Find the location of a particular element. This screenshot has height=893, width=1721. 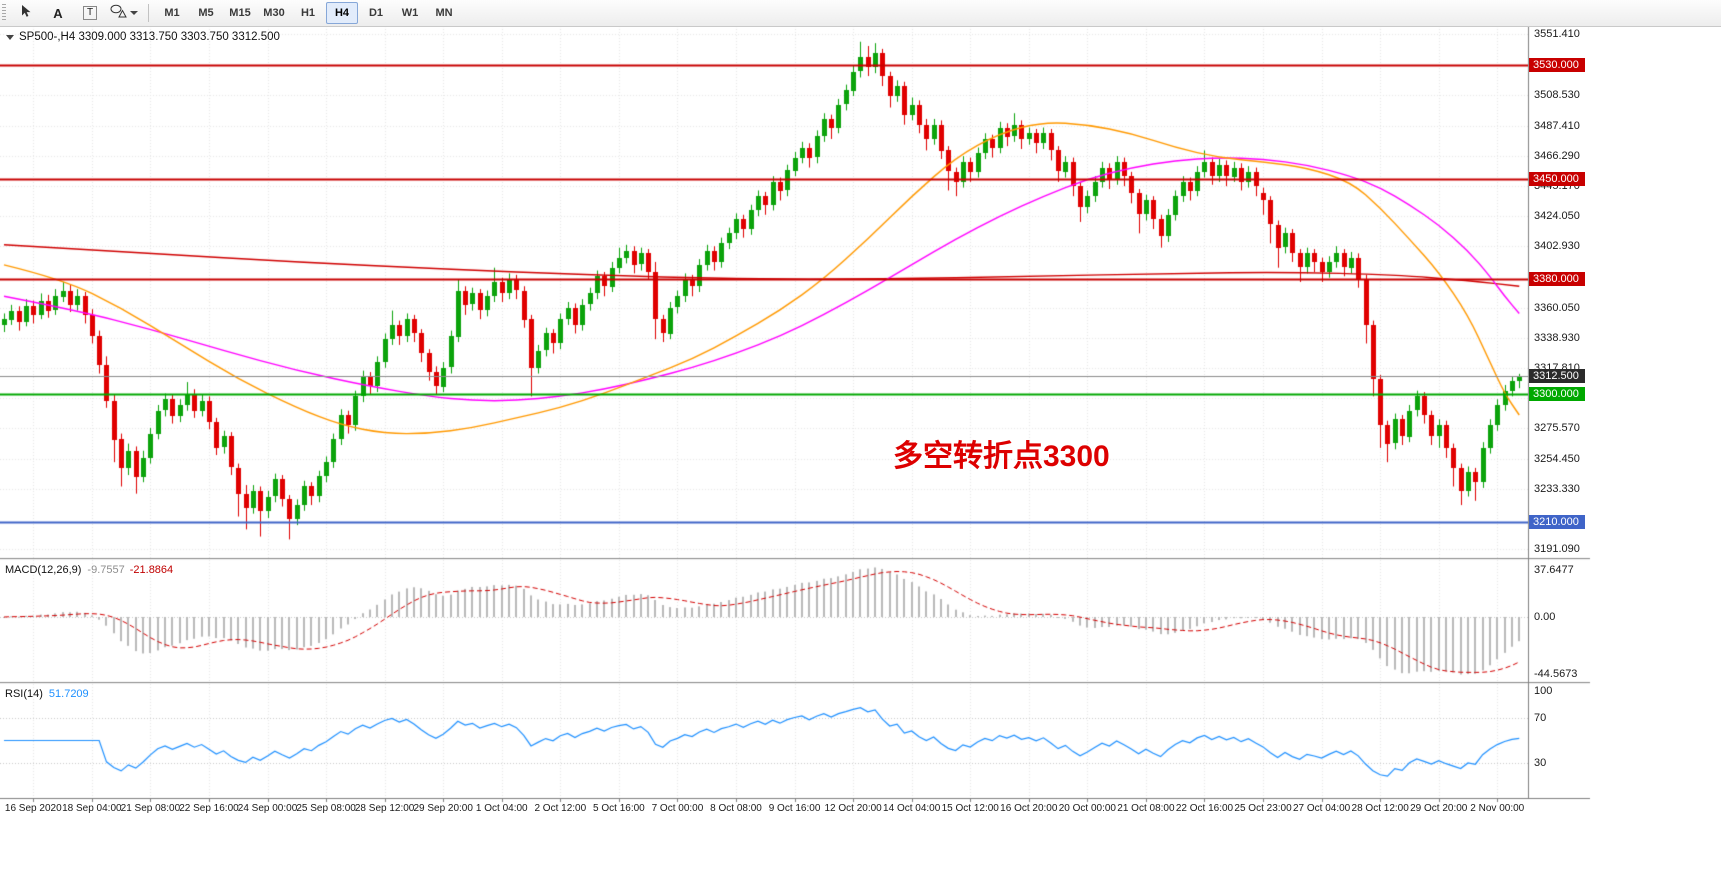

date-label: 16 Oct 20:00 is located at coordinates (1029, 808).